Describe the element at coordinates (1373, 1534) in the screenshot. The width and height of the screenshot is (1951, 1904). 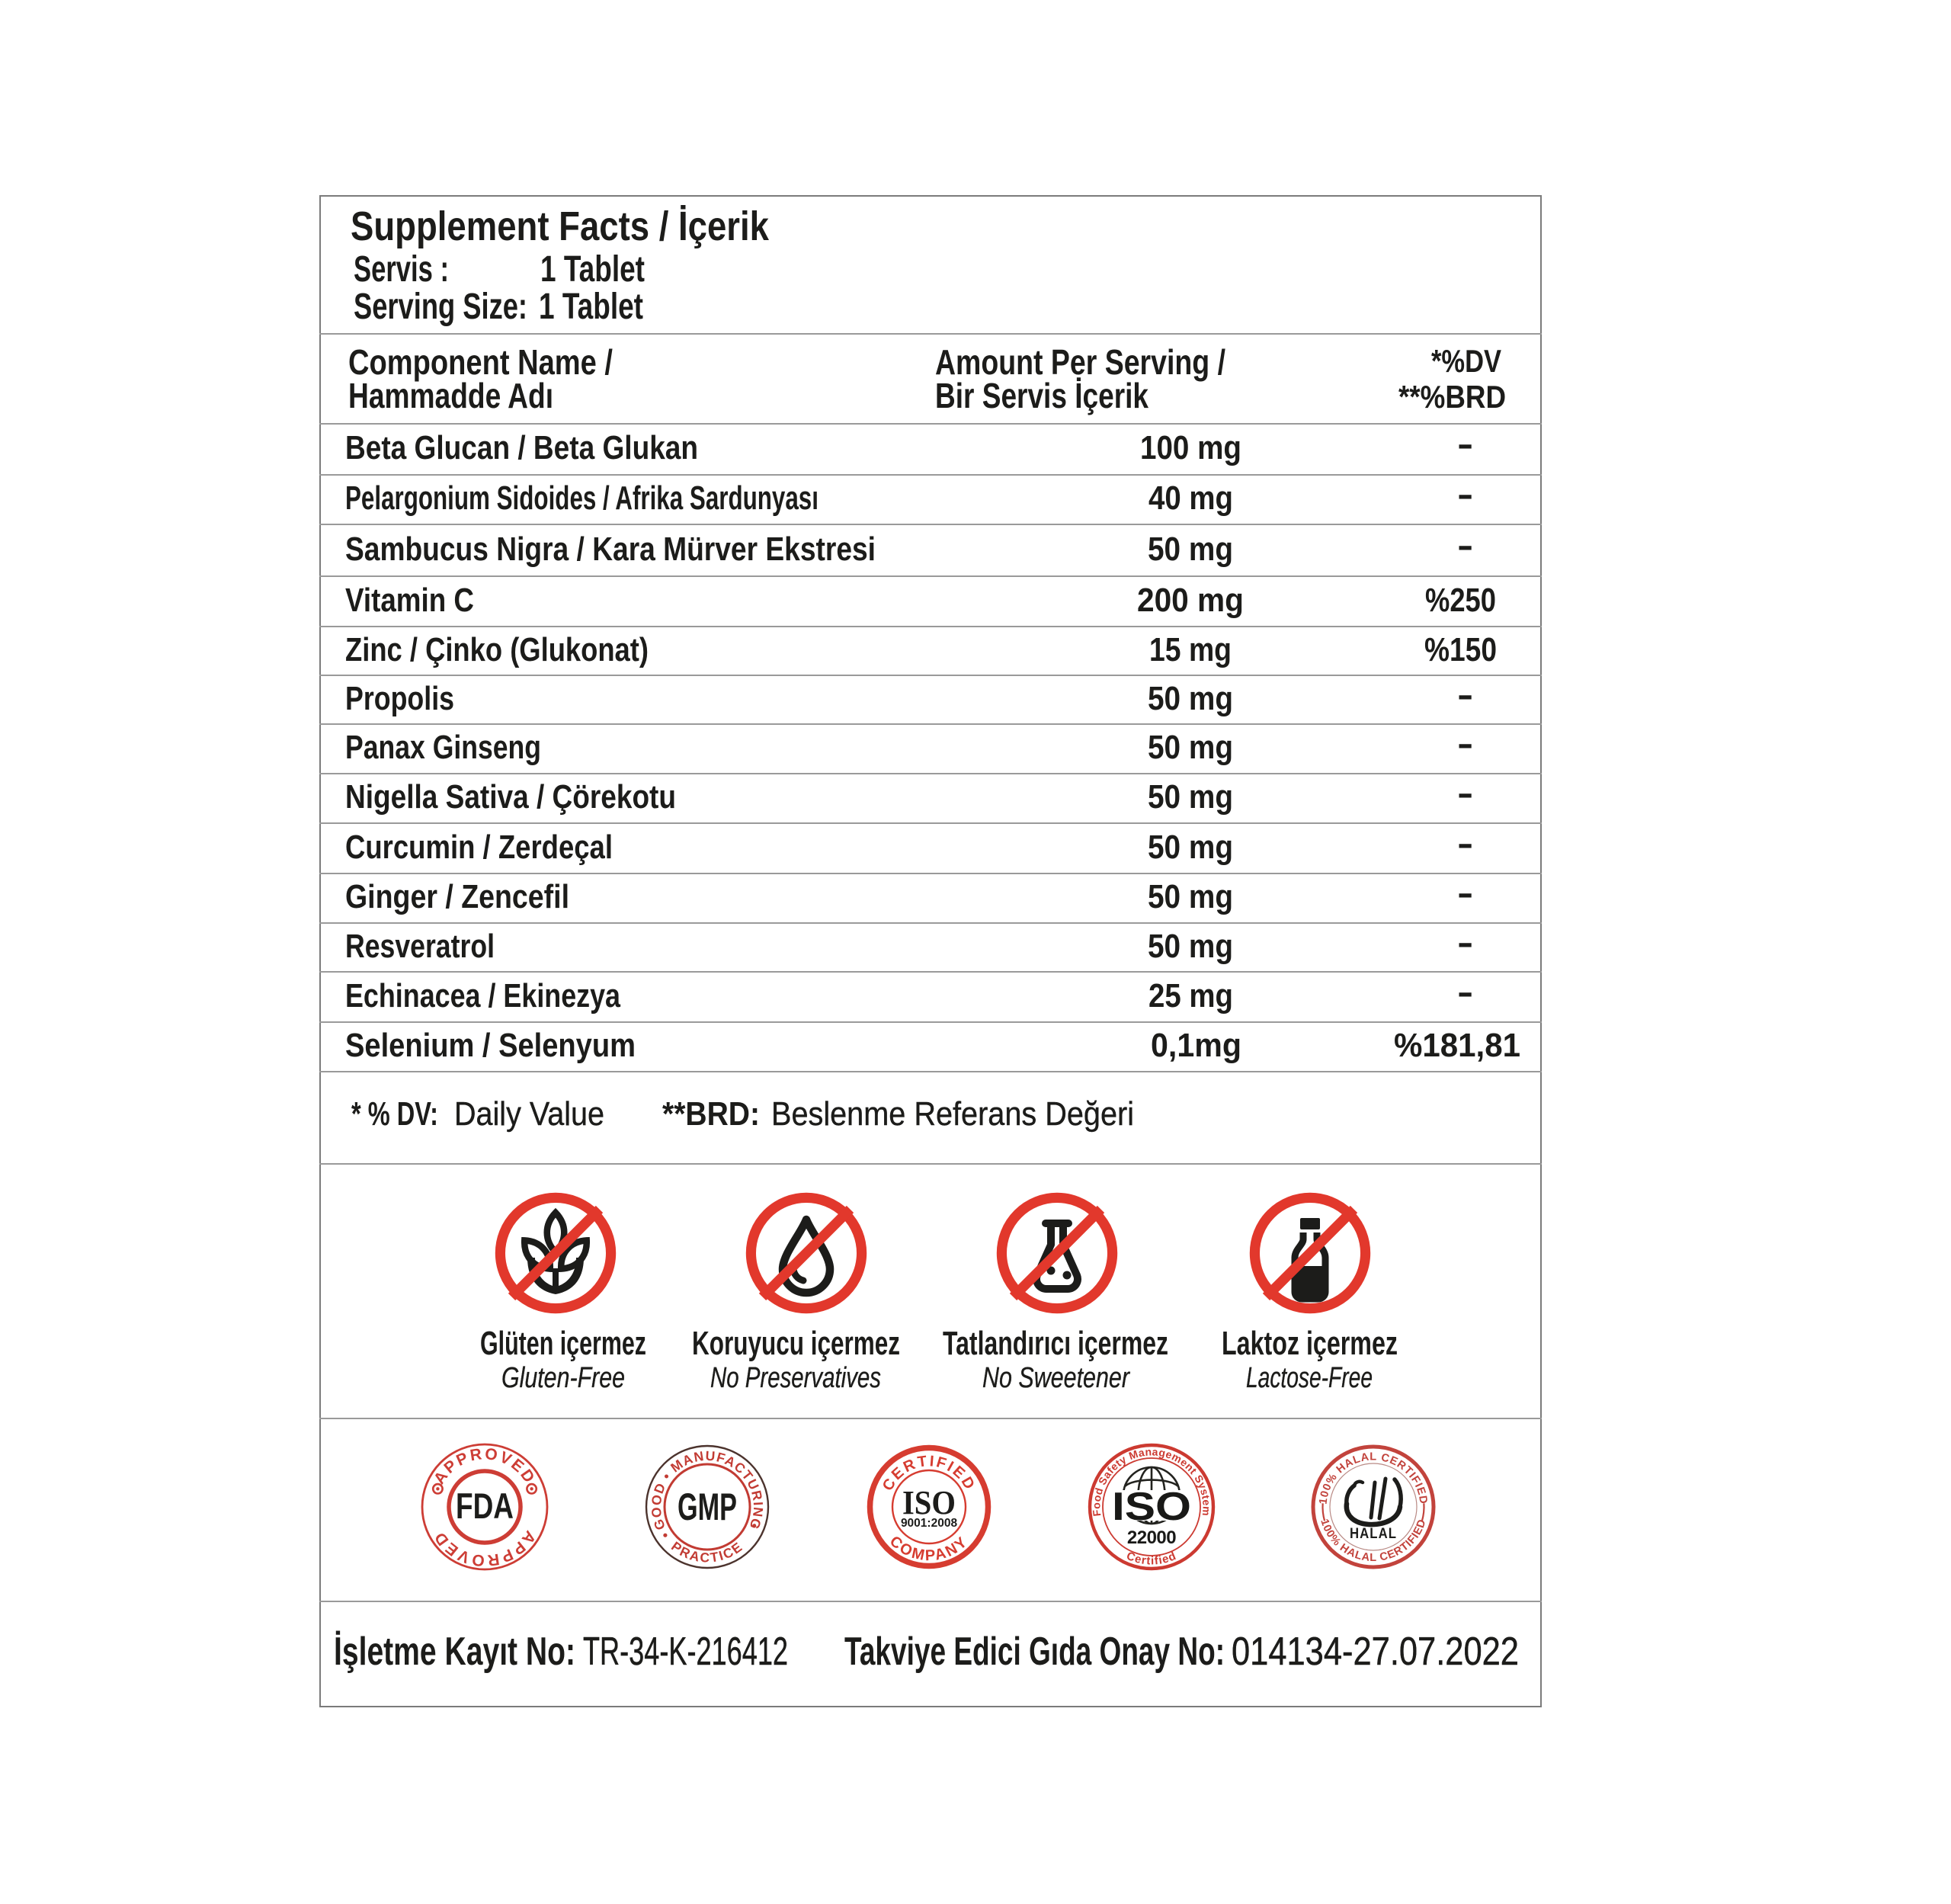
I see `svg-text: HALAL` at that location.